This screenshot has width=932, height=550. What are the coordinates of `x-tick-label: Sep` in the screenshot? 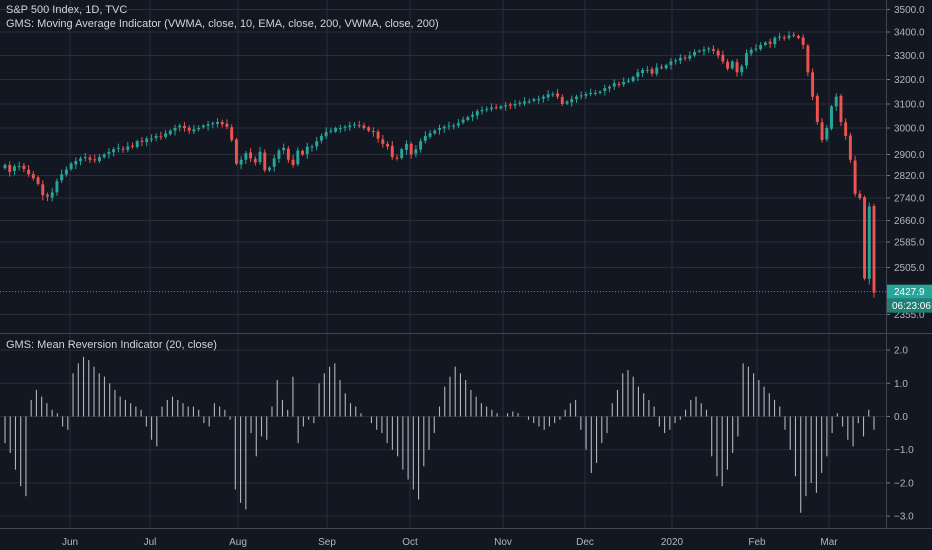 It's located at (327, 542).